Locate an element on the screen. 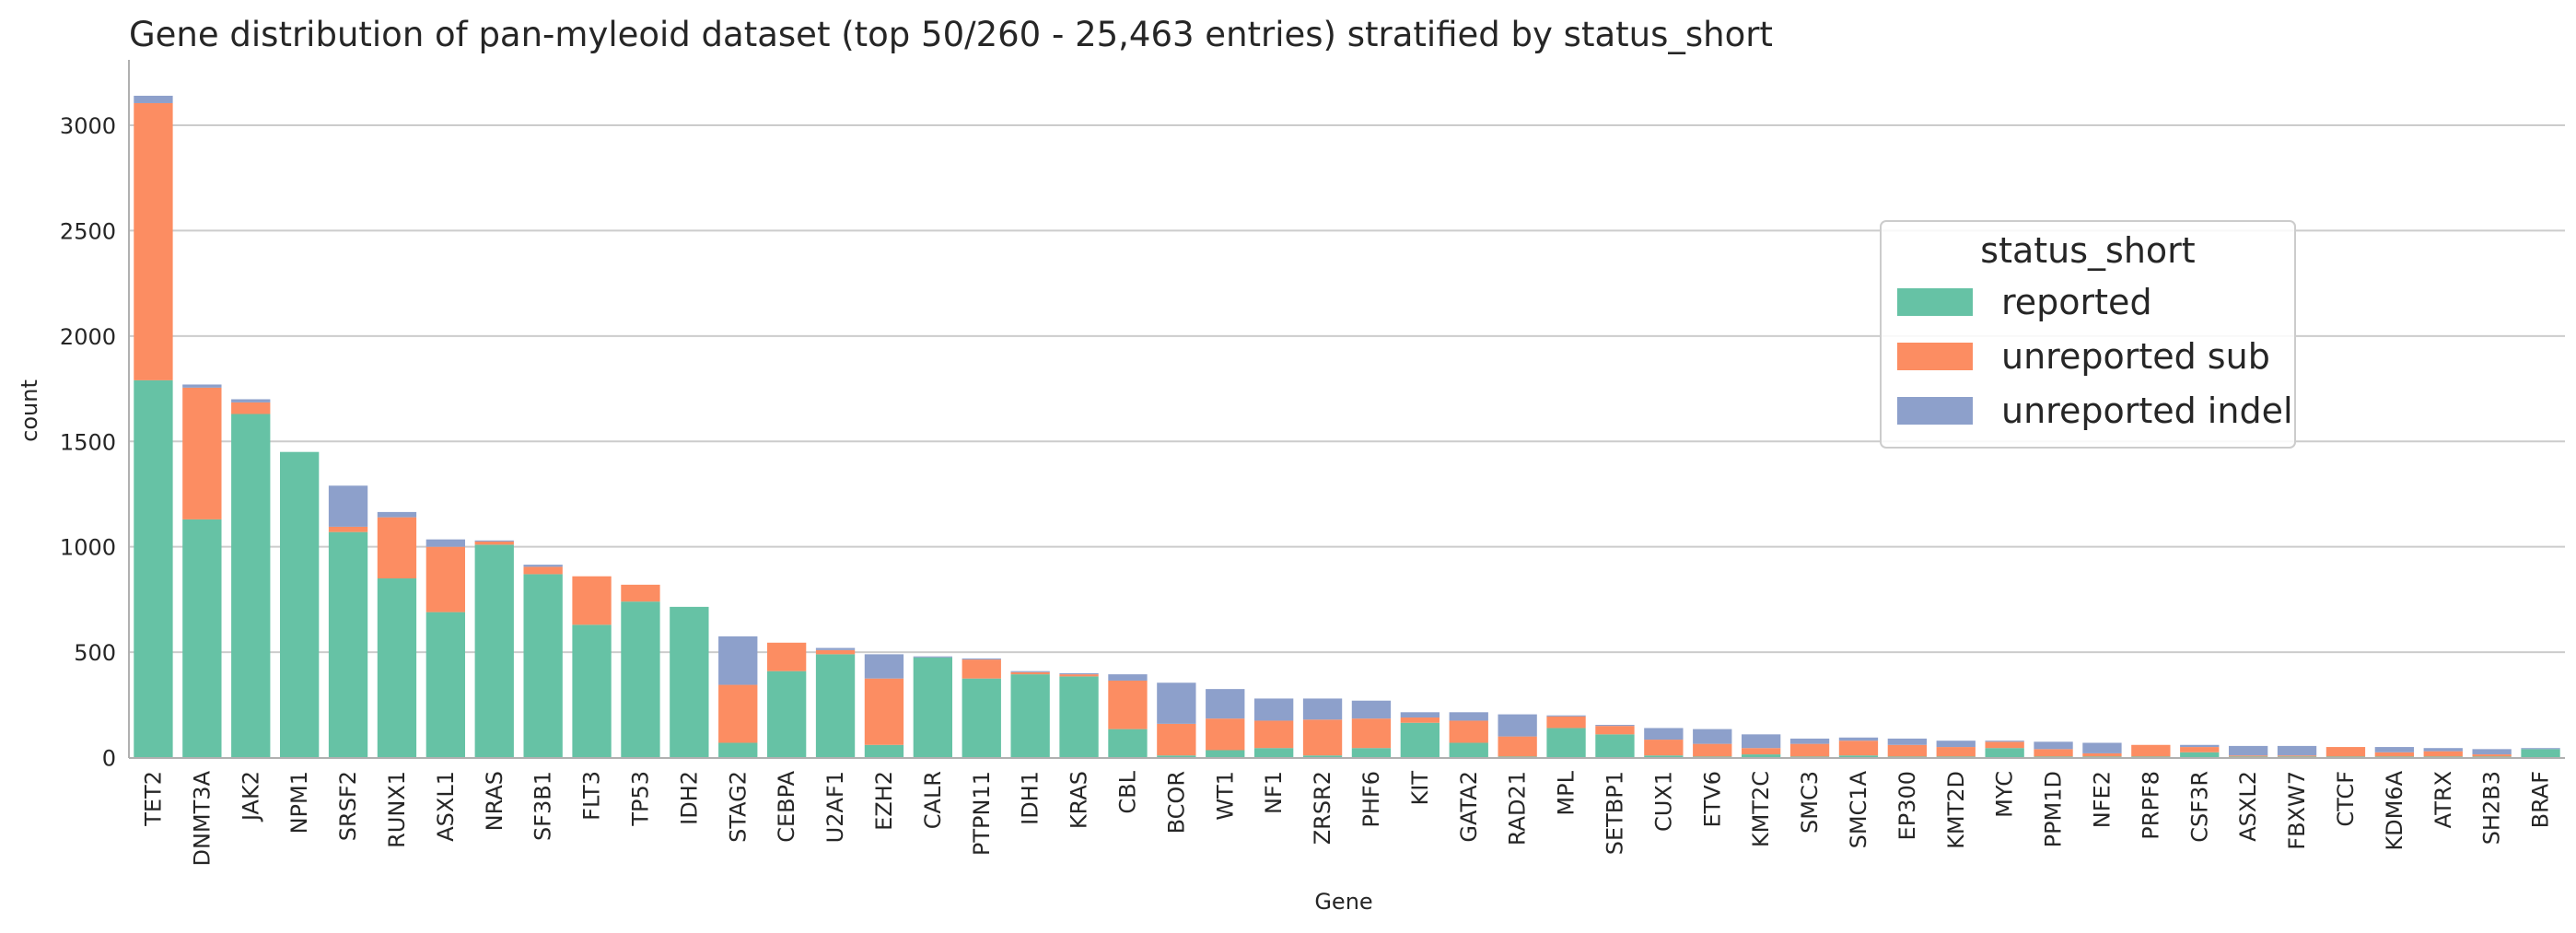 The height and width of the screenshot is (933, 2576). x-axis-label: Gene is located at coordinates (1343, 902).